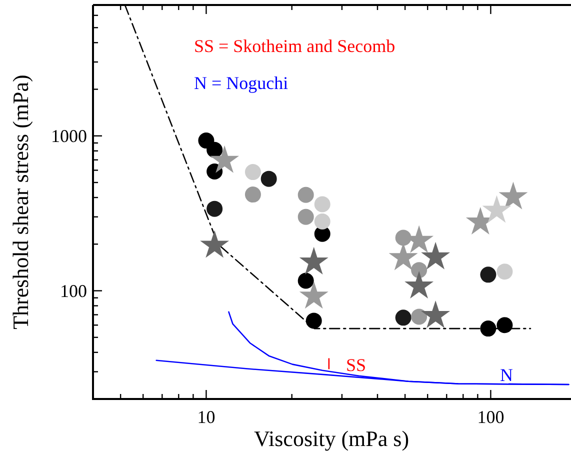  What do you see at coordinates (356, 365) in the screenshot?
I see `annotation: SS` at bounding box center [356, 365].